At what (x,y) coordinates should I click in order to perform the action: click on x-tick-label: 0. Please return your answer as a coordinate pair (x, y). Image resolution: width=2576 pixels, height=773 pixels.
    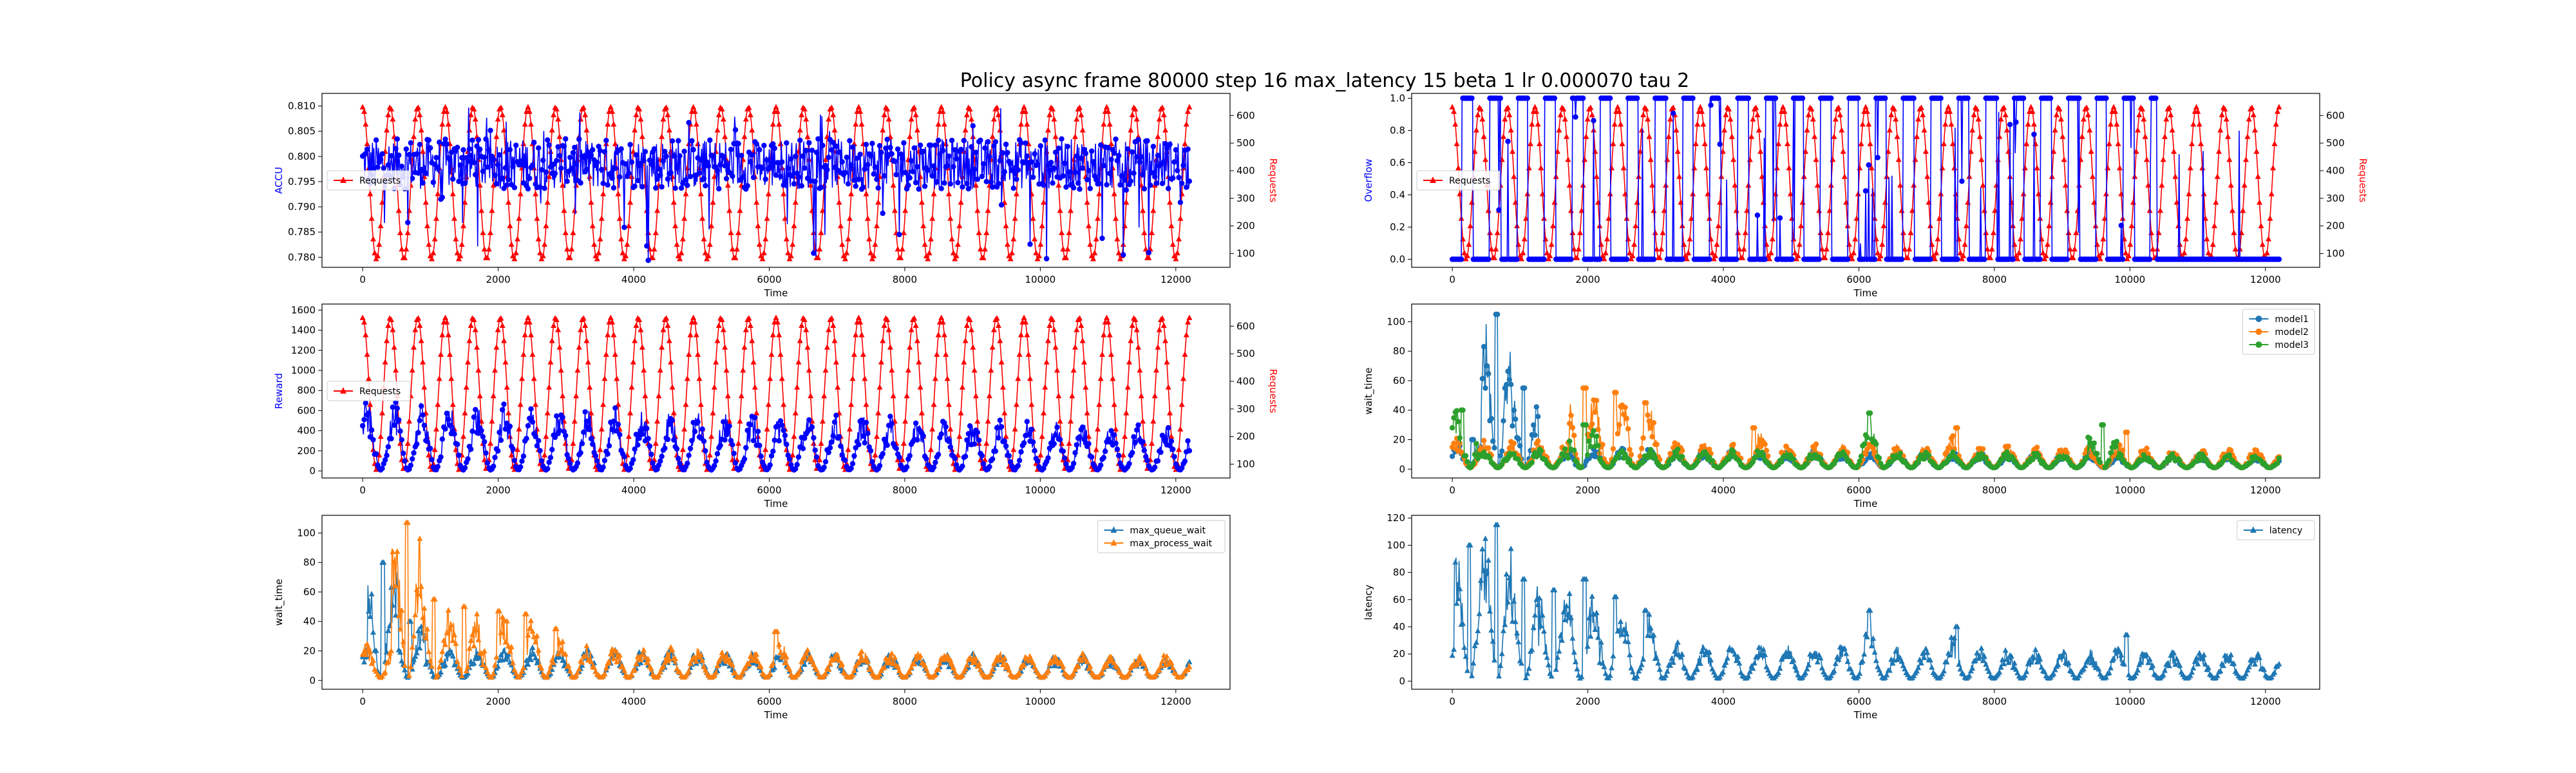
    Looking at the image, I should click on (363, 279).